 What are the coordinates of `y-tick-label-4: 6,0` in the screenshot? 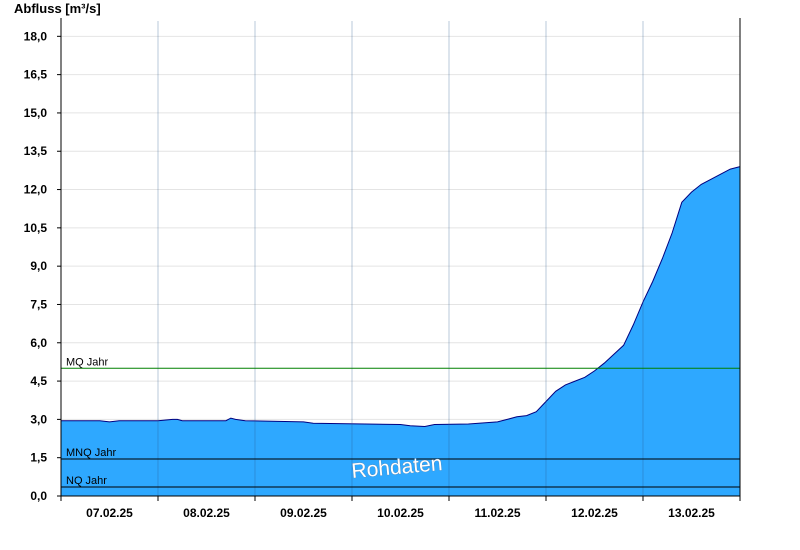 It's located at (38, 343).